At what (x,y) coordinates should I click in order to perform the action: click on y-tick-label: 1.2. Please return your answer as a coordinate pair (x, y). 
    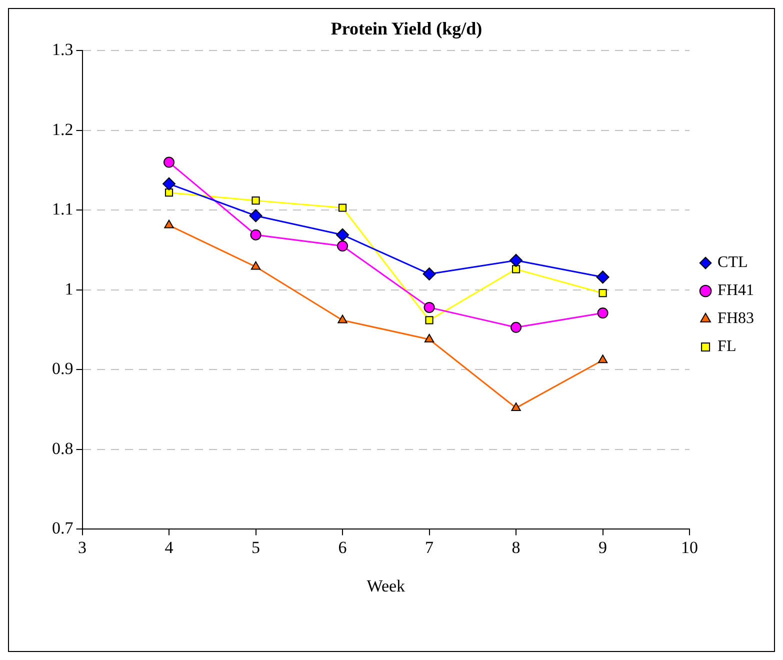
    Looking at the image, I should click on (63, 129).